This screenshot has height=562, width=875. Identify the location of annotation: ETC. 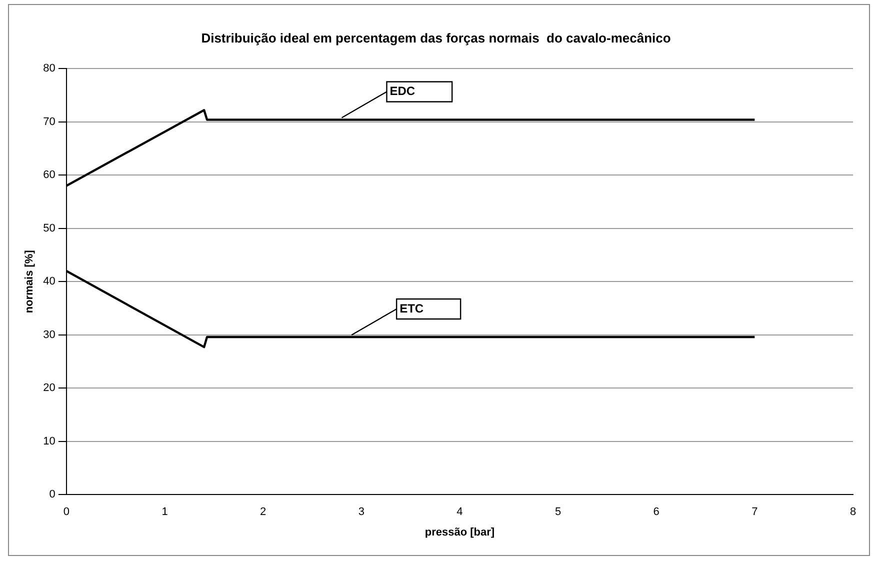
(412, 308).